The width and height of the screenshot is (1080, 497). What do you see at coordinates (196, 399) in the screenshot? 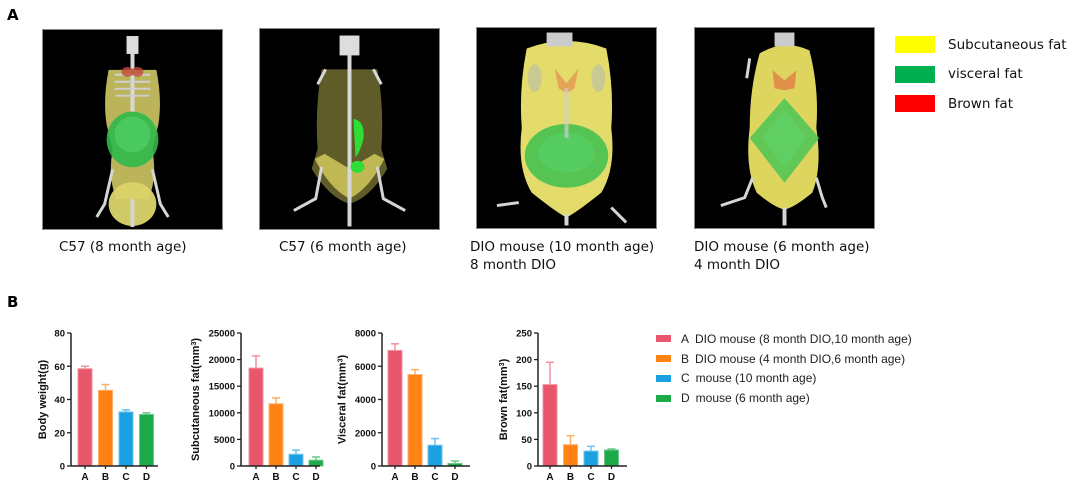
I see `y-axis-label: Subcutaneous fat(mm3)` at bounding box center [196, 399].